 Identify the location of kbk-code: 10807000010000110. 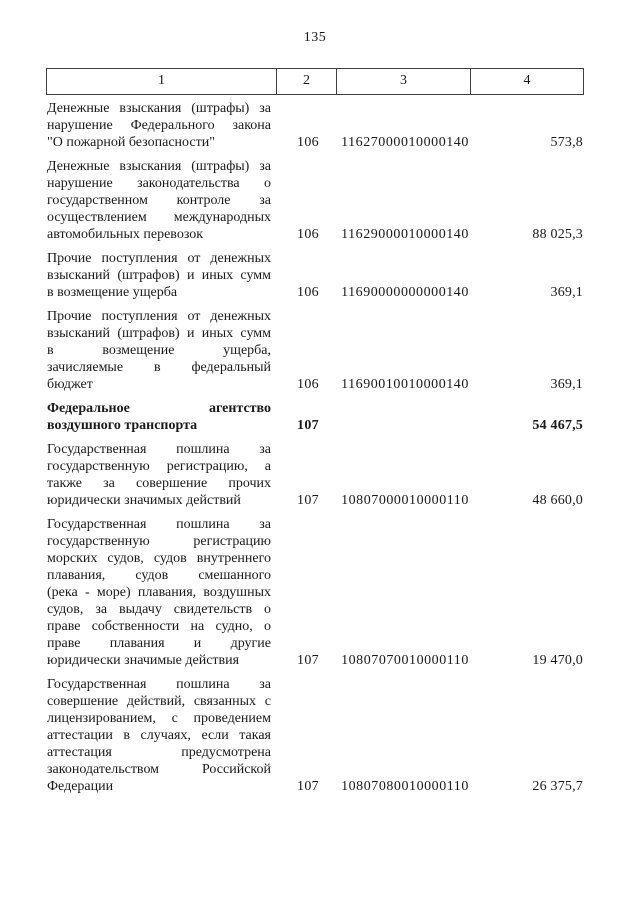
(405, 500).